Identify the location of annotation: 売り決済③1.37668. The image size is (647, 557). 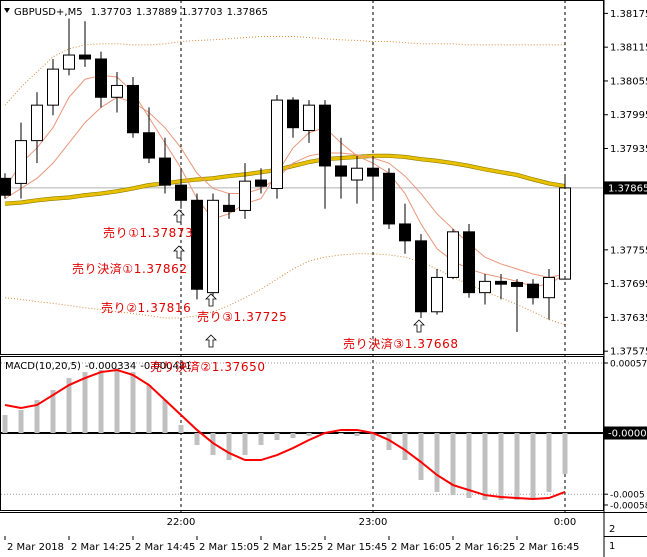
(401, 343).